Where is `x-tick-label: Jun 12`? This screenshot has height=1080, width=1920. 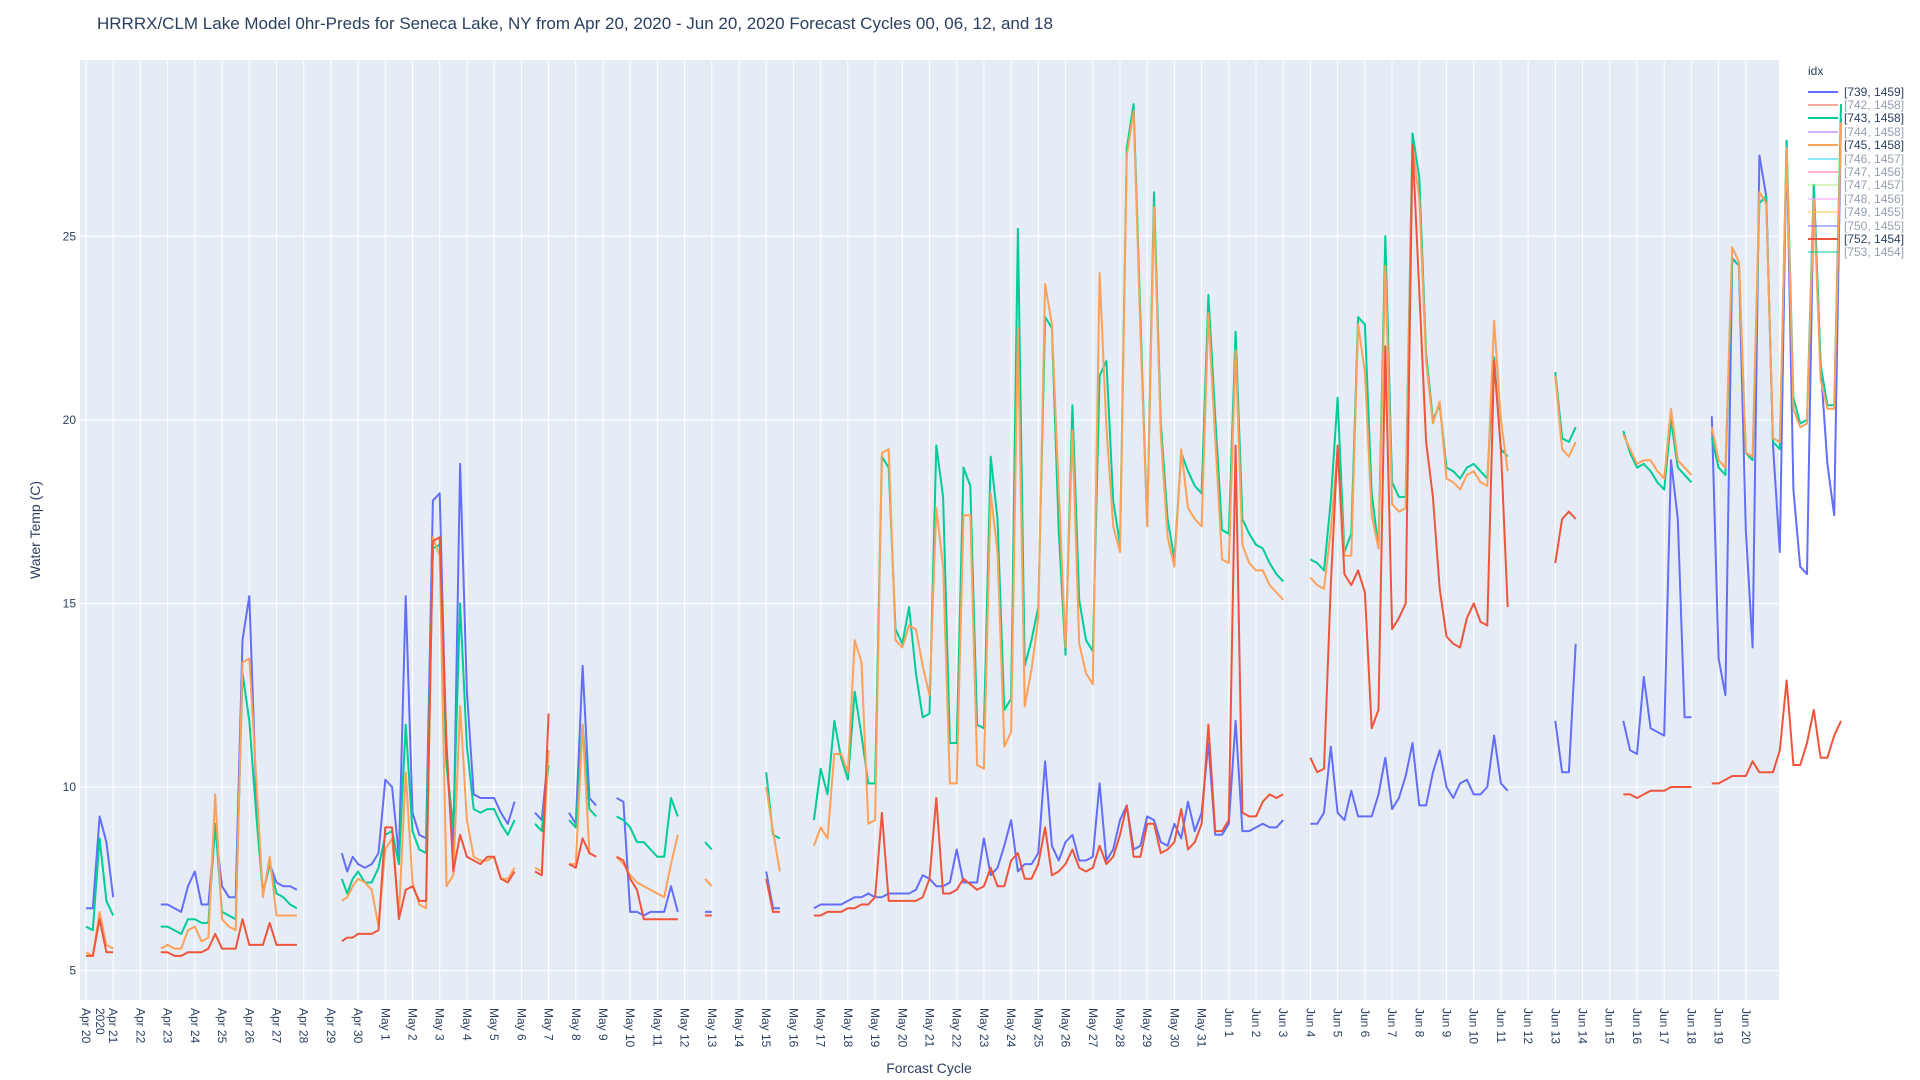 x-tick-label: Jun 12 is located at coordinates (1528, 1026).